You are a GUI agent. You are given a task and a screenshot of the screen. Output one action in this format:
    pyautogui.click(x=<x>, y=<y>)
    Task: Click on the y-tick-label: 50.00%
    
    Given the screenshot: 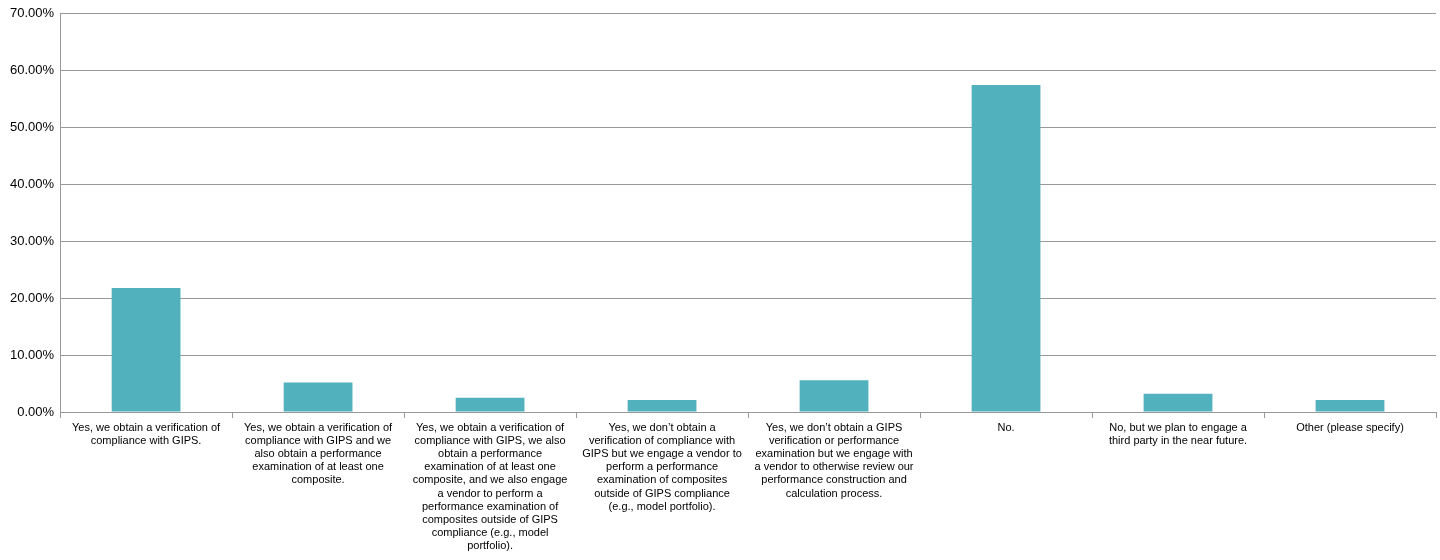 What is the action you would take?
    pyautogui.click(x=32, y=127)
    